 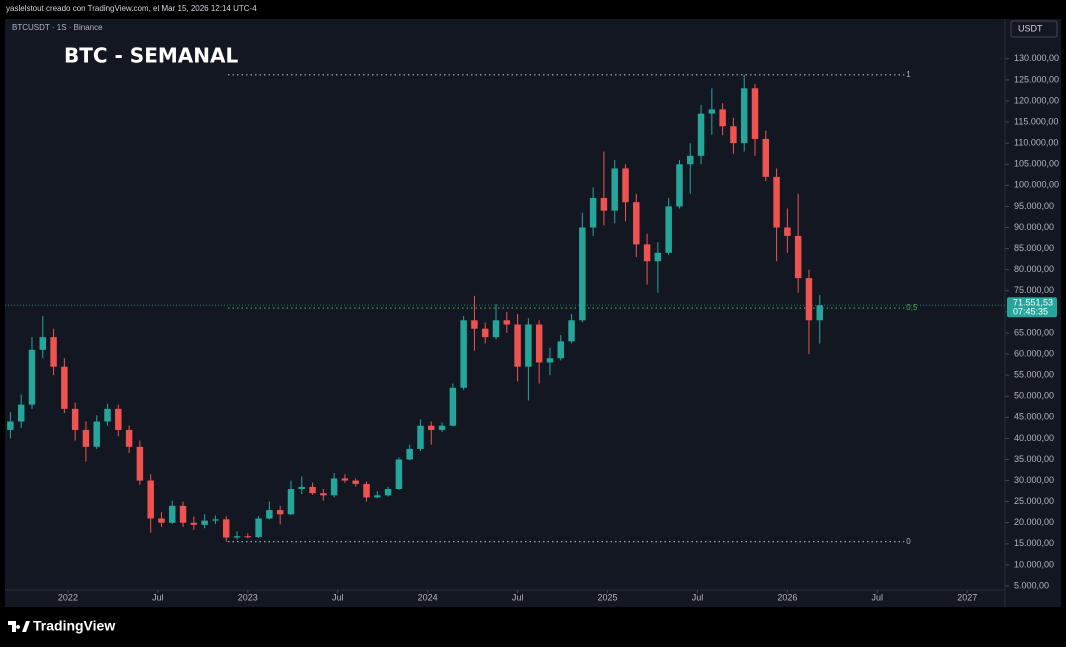 What do you see at coordinates (1034, 227) in the screenshot?
I see `y-tick-label: 90.000,00` at bounding box center [1034, 227].